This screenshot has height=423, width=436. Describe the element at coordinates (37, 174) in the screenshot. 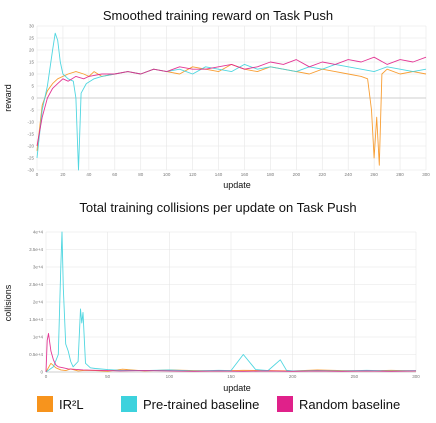

I see `reward-xtick-label: 0` at that location.